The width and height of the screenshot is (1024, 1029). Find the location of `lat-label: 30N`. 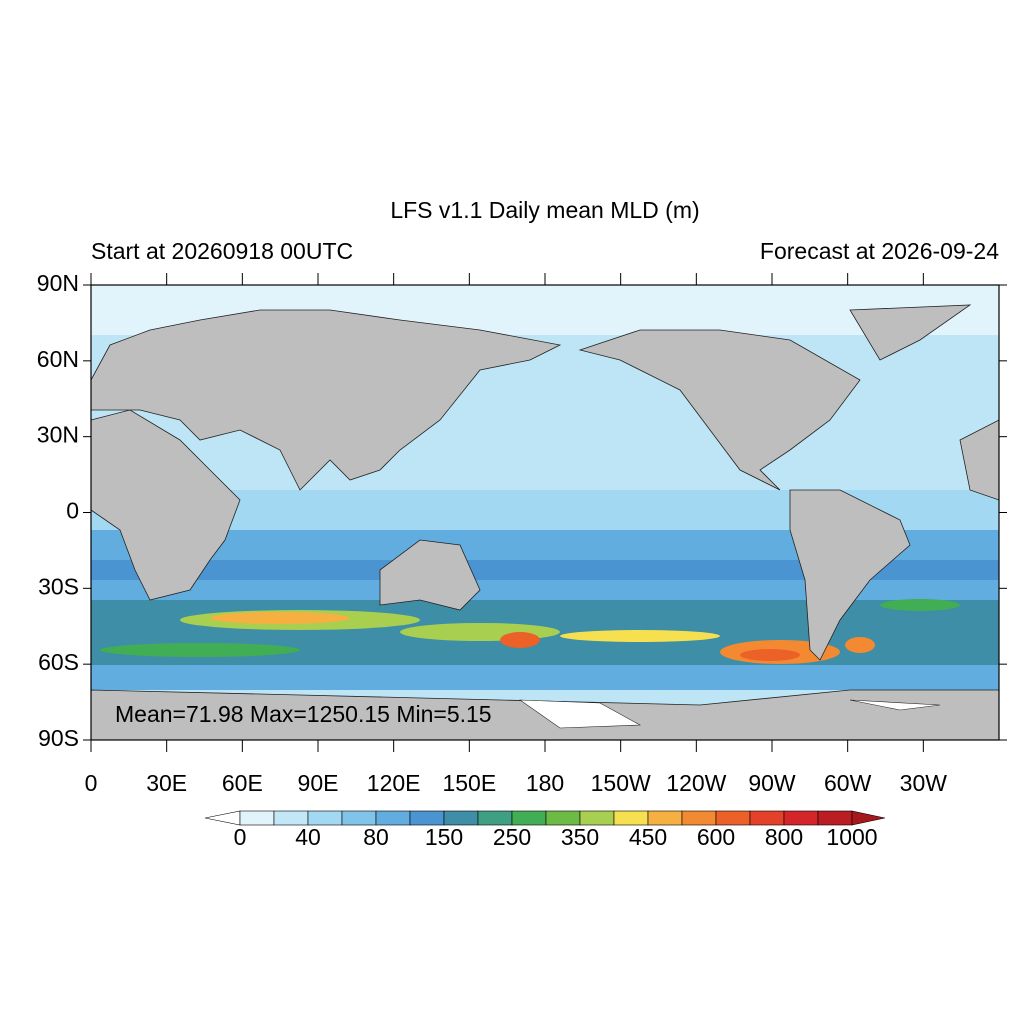

lat-label: 30N is located at coordinates (58, 435).